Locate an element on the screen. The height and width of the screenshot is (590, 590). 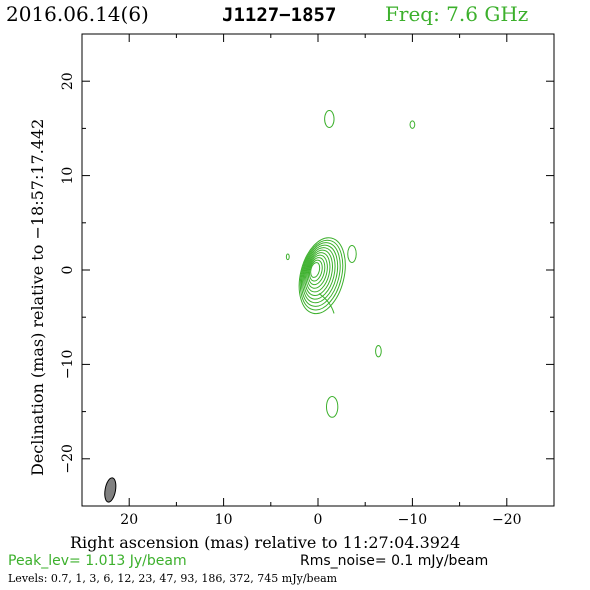
peak-level: Peak_lev= 1.013 Jy/beam is located at coordinates (97, 561).